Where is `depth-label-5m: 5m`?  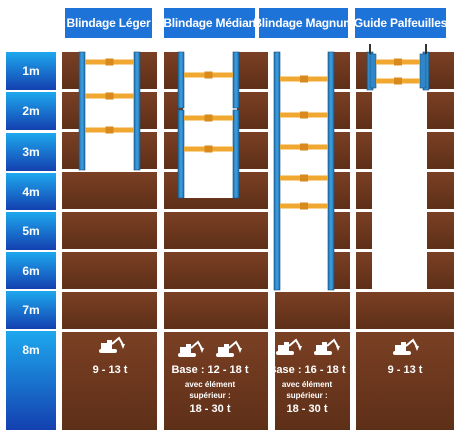 depth-label-5m: 5m is located at coordinates (31, 231).